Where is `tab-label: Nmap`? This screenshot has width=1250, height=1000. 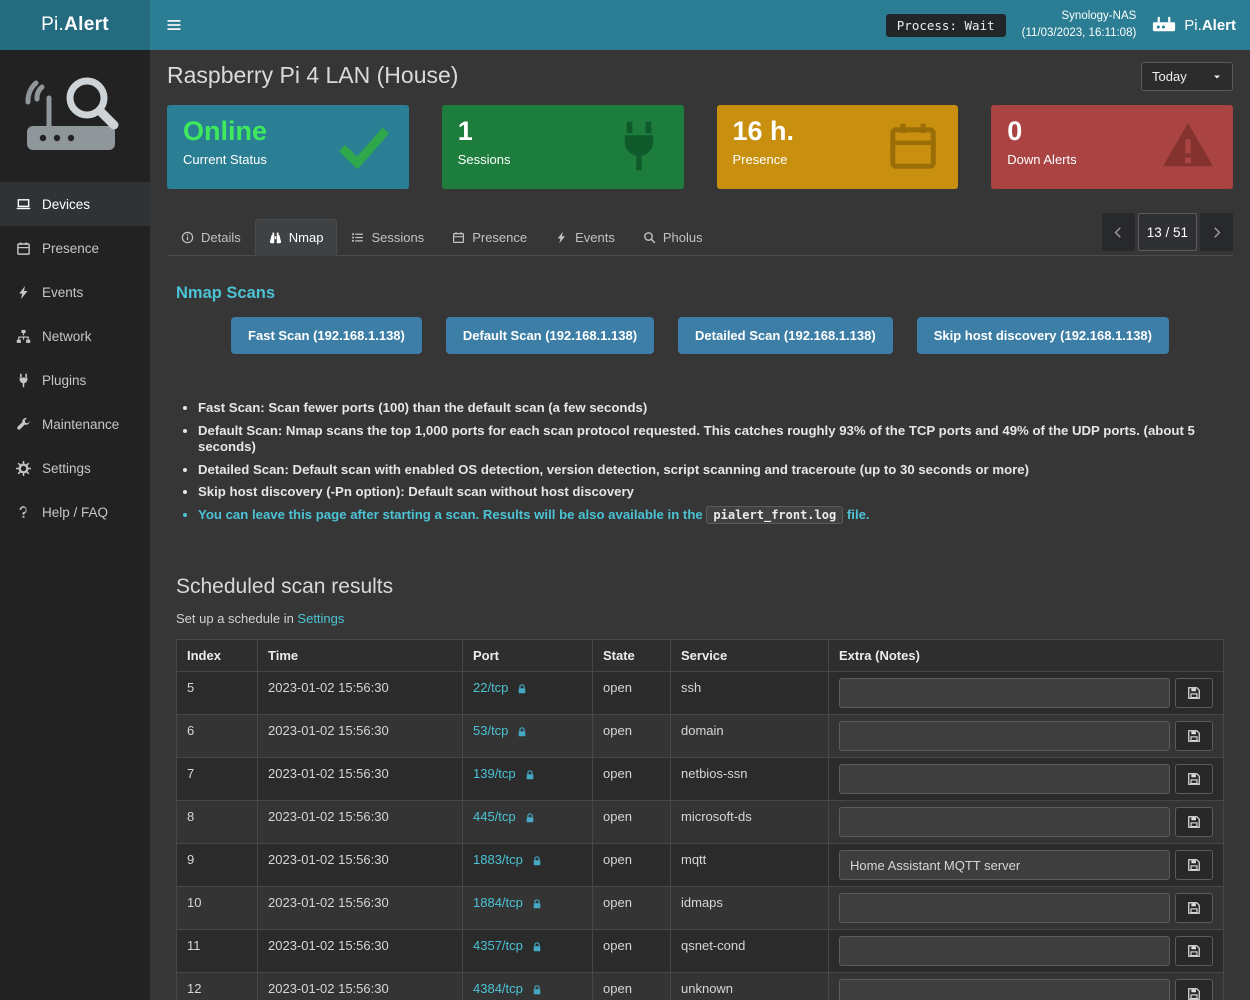
tab-label: Nmap is located at coordinates (306, 237).